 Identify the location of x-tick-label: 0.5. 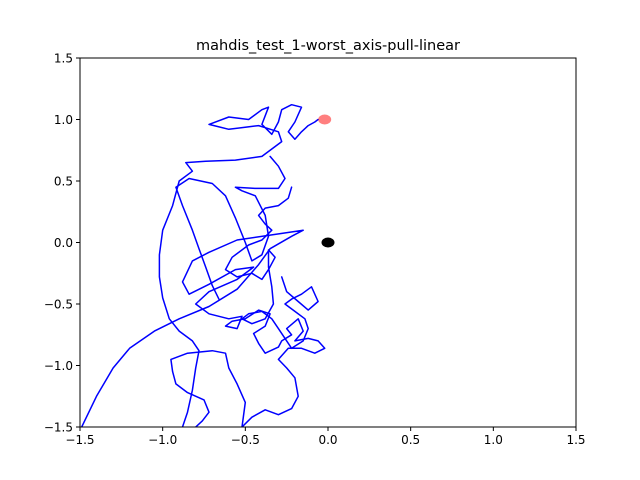
(410, 440).